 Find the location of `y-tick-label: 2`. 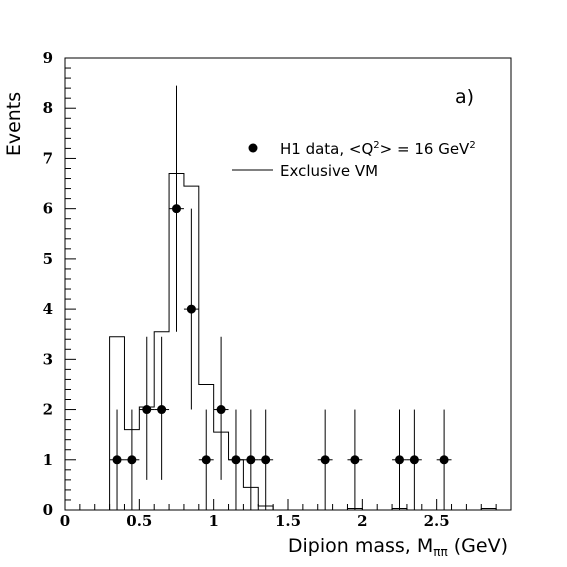

y-tick-label: 2 is located at coordinates (48, 410).